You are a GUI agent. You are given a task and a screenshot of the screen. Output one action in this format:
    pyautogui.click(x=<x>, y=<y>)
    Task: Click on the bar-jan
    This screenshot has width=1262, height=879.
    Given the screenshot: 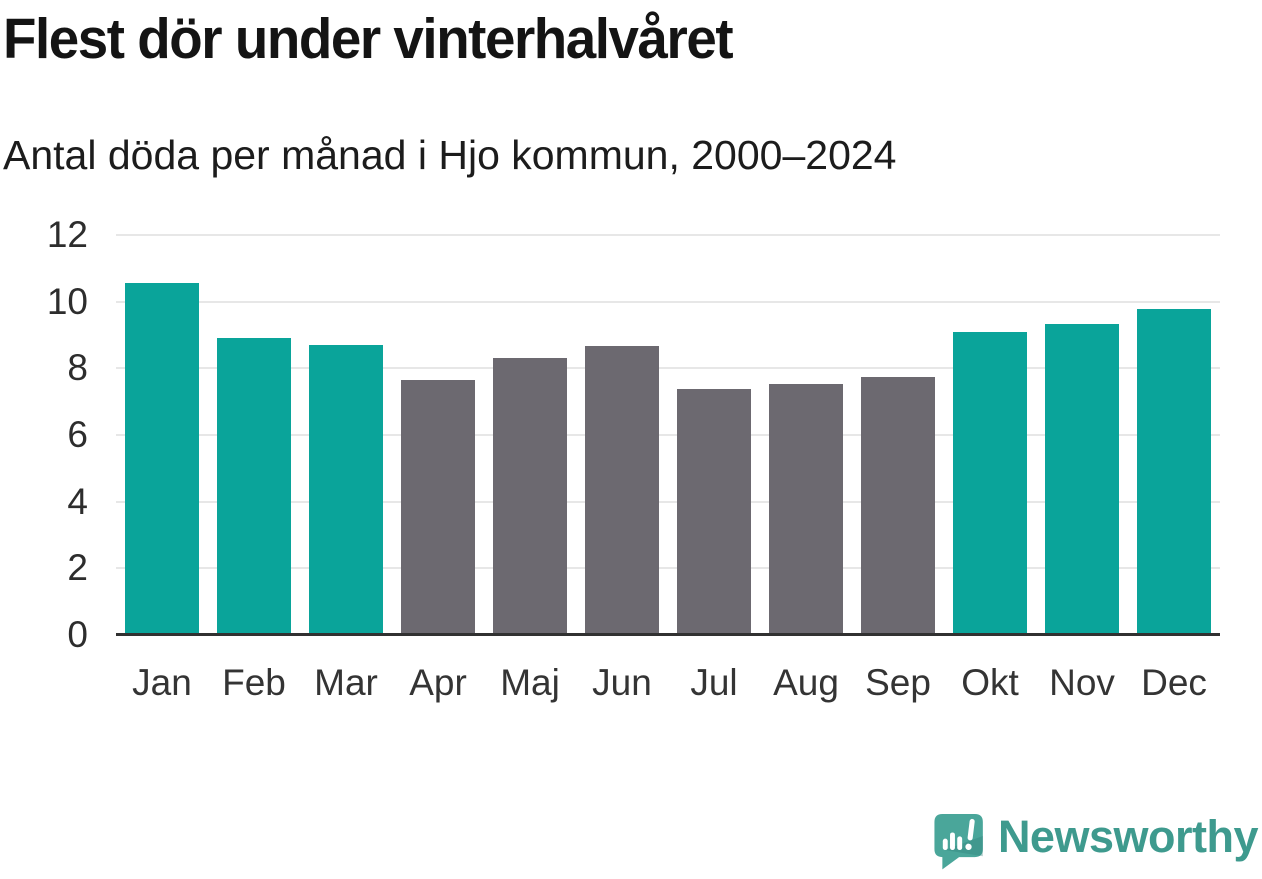 What is the action you would take?
    pyautogui.click(x=162, y=458)
    